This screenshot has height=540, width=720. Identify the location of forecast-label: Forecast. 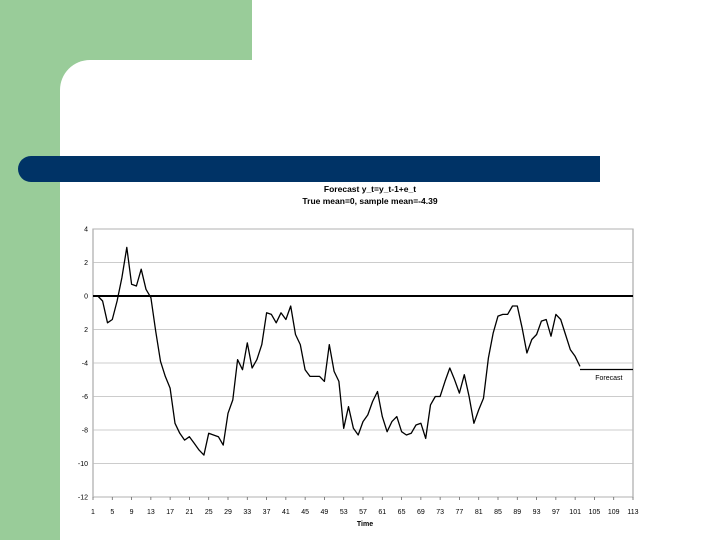
(608, 378).